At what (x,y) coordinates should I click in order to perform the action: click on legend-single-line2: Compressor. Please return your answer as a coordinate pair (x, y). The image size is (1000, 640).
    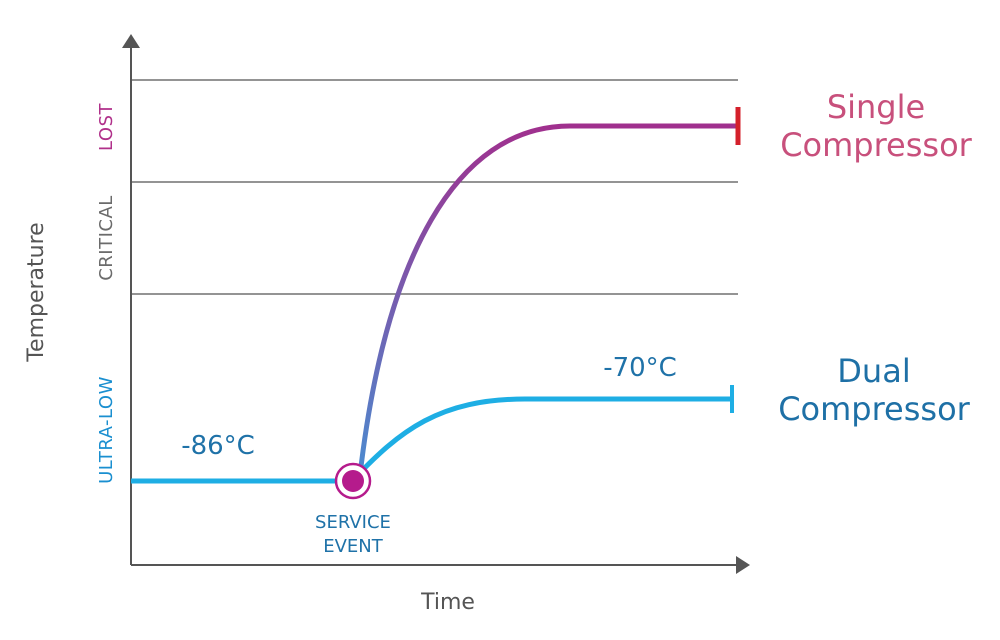
    Looking at the image, I should click on (876, 145).